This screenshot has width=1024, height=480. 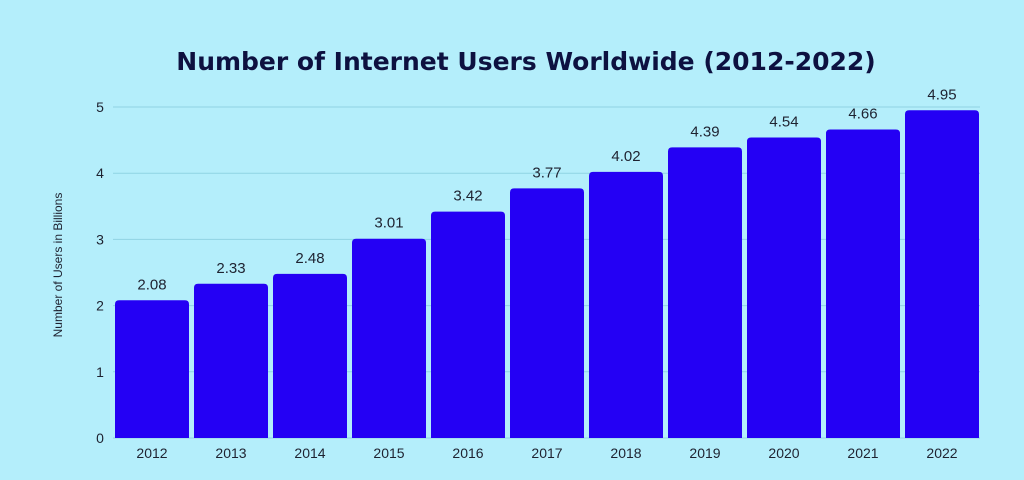 What do you see at coordinates (310, 355) in the screenshot?
I see `bar-2014` at bounding box center [310, 355].